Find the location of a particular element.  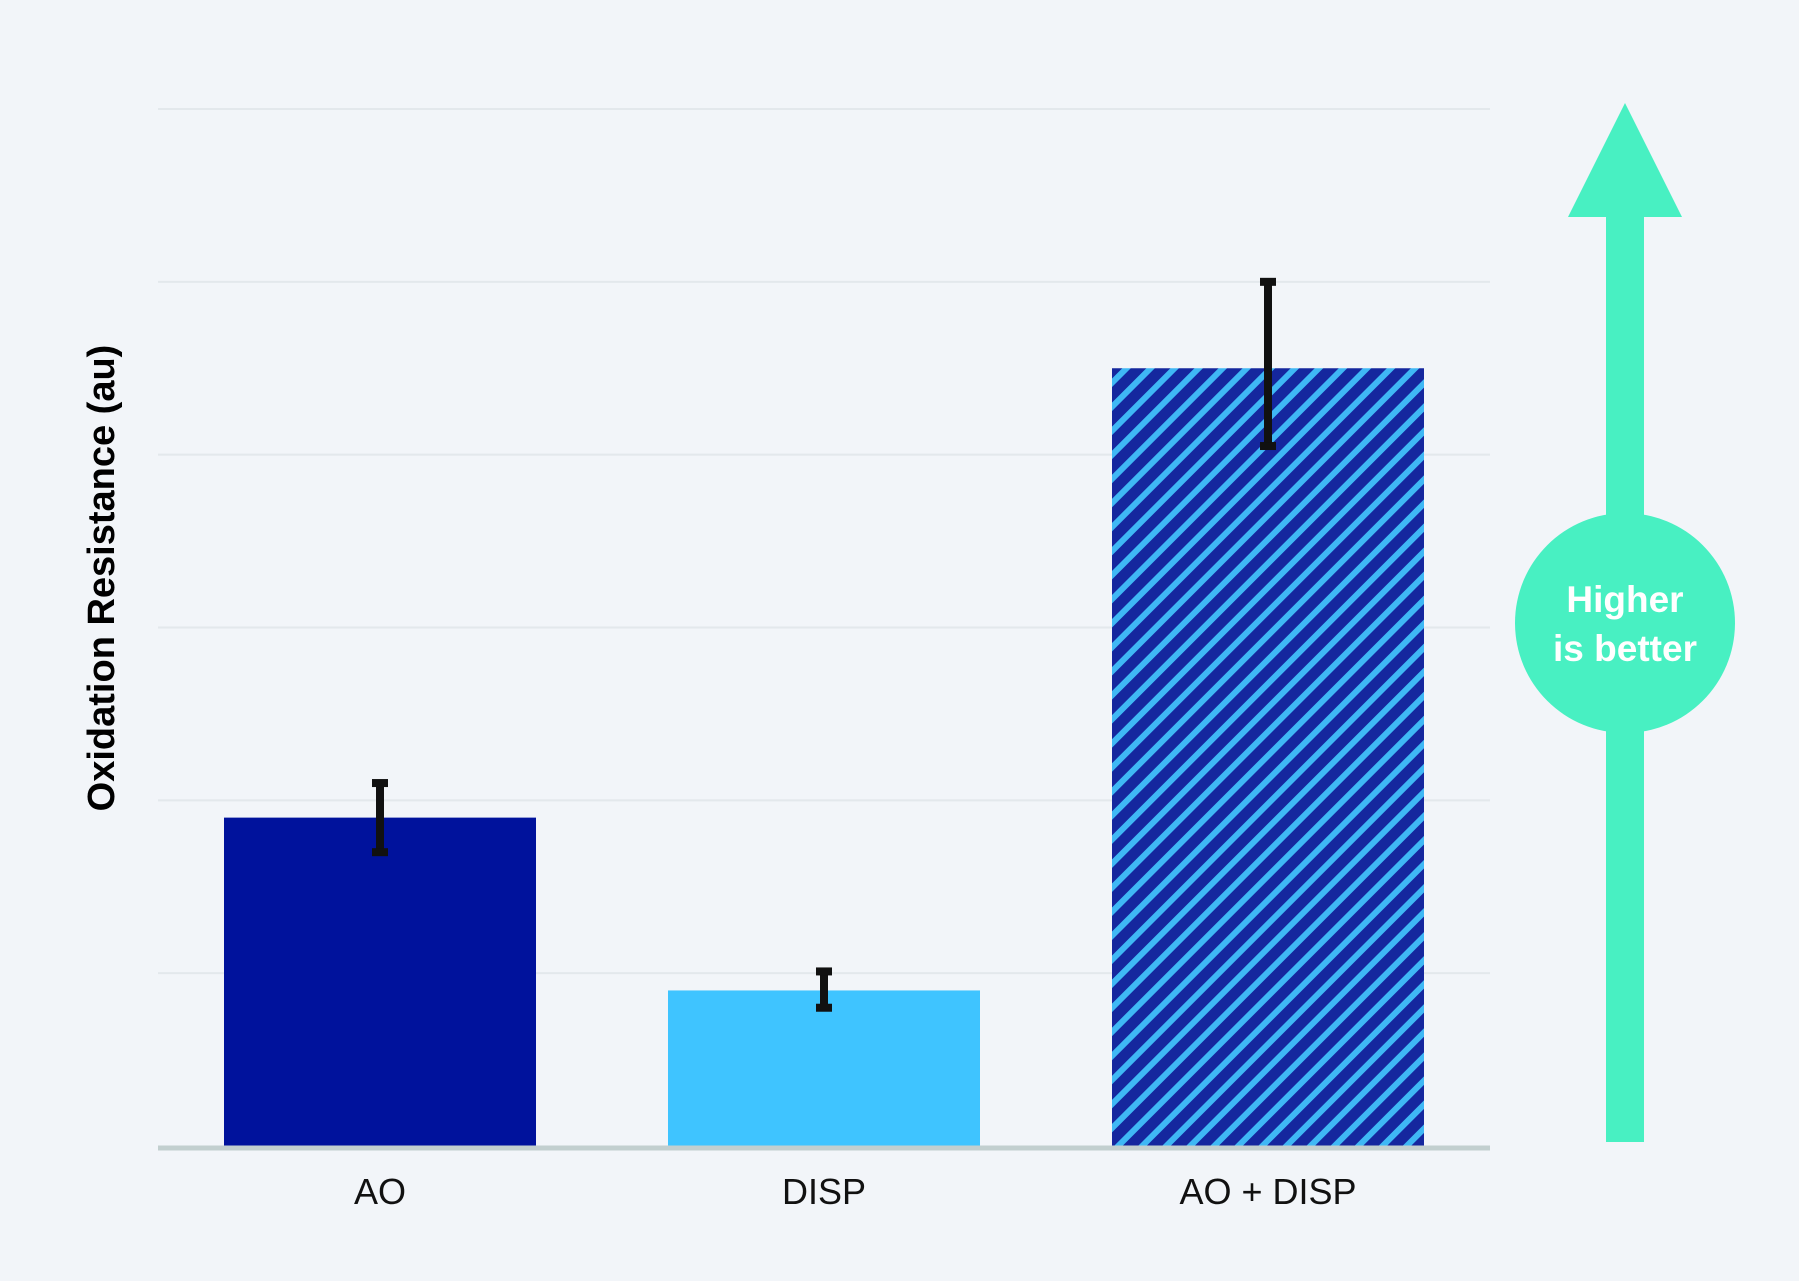

y-axis-title: Oxidation Resistance (au) is located at coordinates (102, 578).